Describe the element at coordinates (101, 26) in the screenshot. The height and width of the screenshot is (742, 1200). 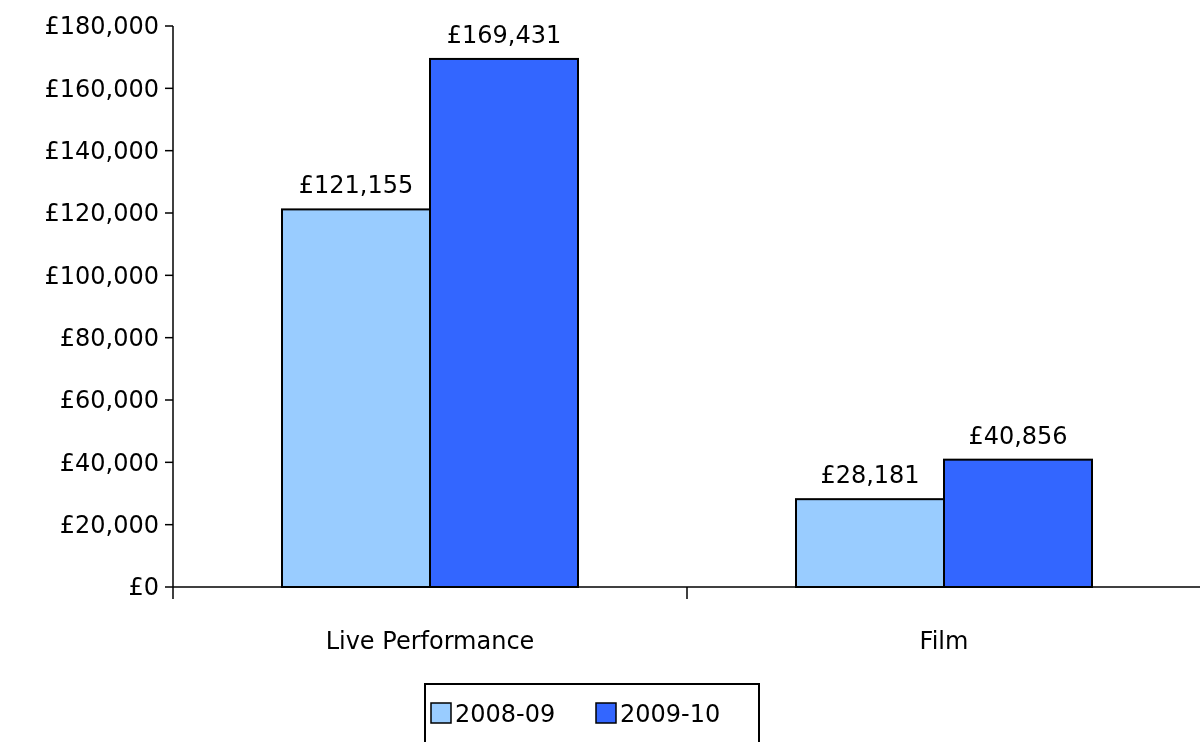
I see `y-tick-label: £180,000` at that location.